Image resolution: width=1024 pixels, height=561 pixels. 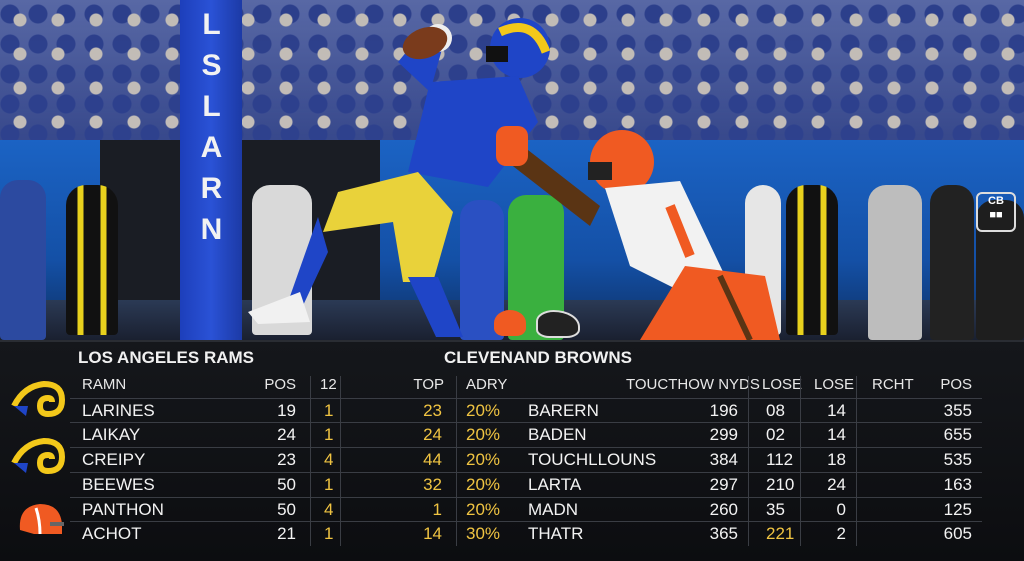 I want to click on goal-pylon: LSLARN, so click(x=211, y=170).